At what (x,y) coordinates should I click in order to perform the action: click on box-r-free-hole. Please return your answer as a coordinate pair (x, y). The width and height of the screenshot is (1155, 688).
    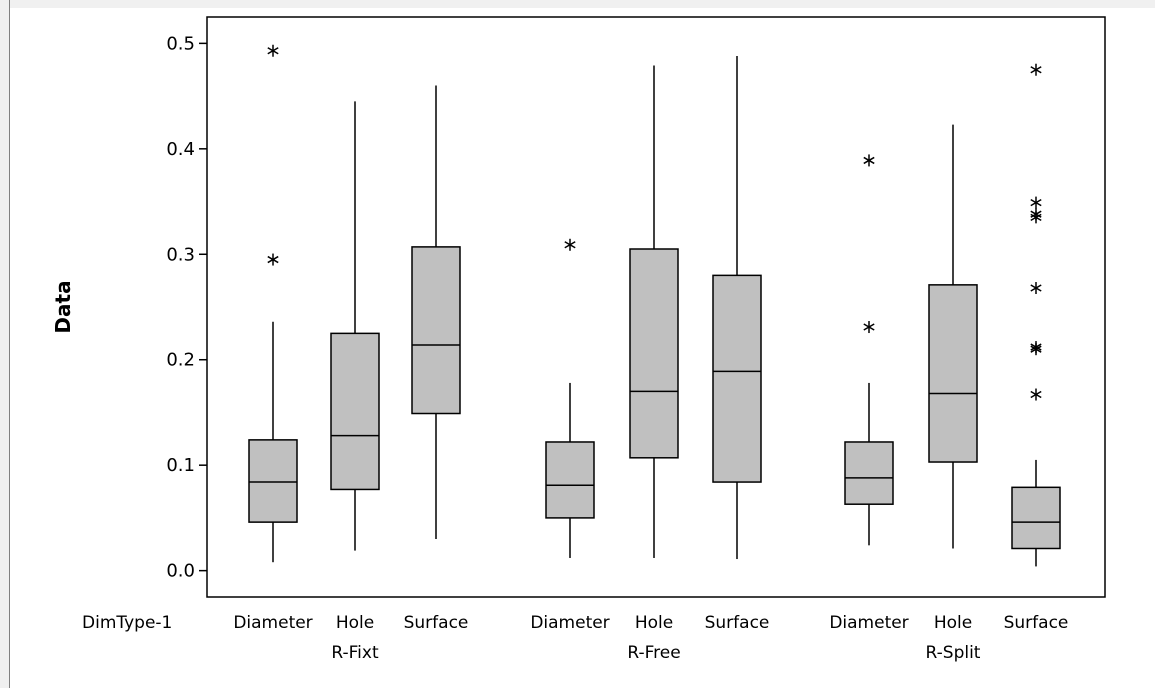
    Looking at the image, I should click on (654, 311).